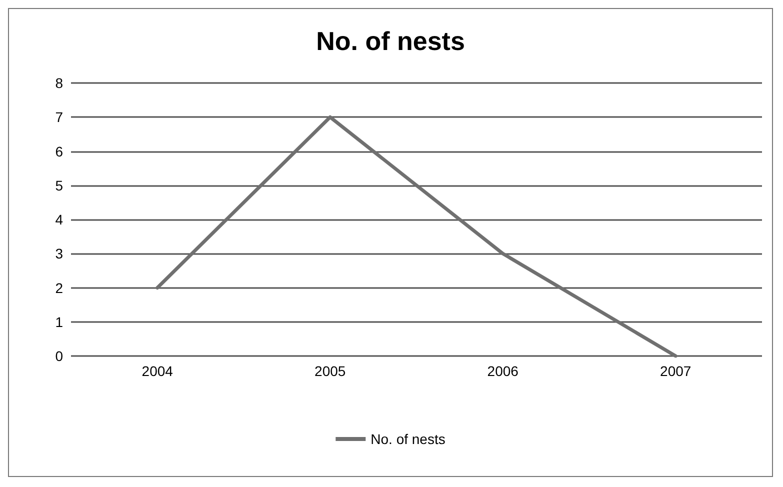  I want to click on y-tick-label: 6, so click(59, 151).